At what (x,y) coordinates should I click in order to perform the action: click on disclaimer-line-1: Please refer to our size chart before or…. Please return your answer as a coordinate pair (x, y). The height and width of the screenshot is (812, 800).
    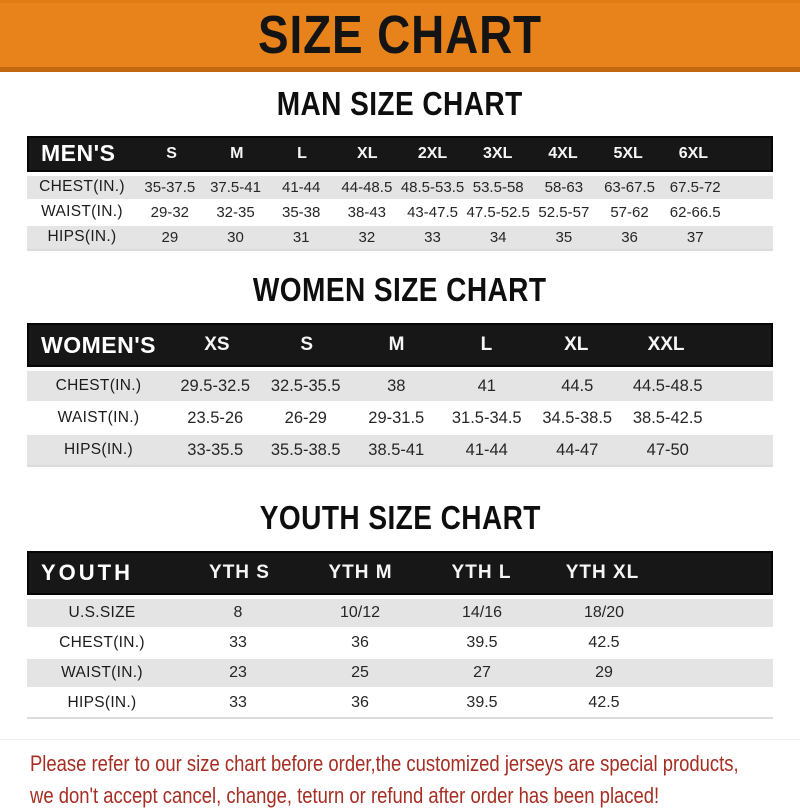
    Looking at the image, I should click on (384, 763).